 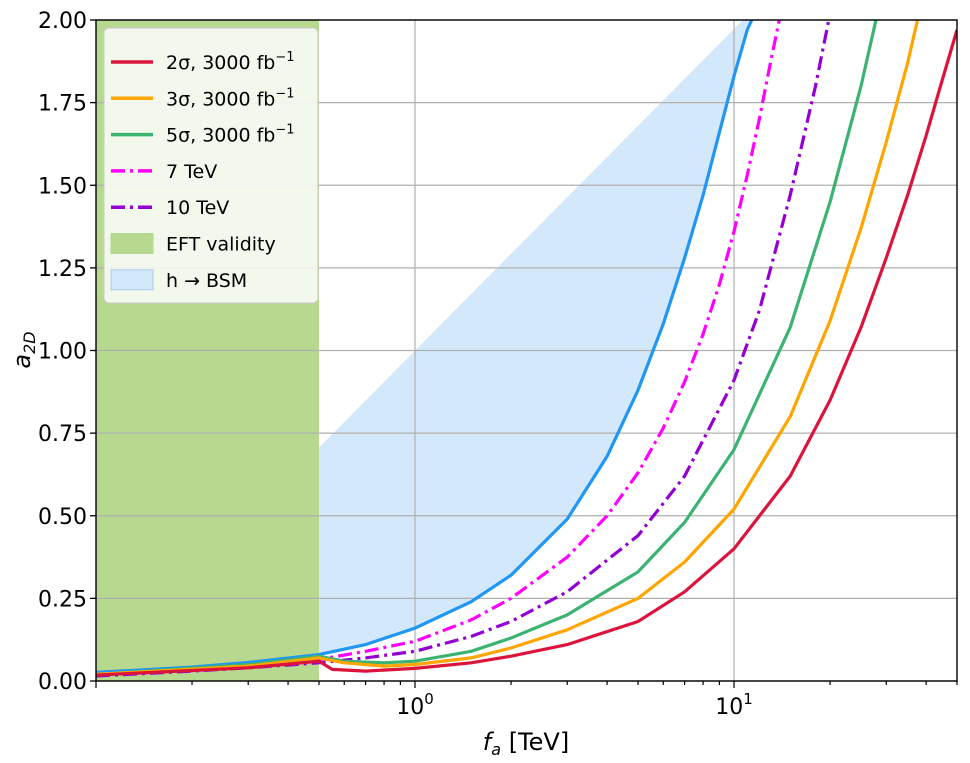 What do you see at coordinates (734, 705) in the screenshot?
I see `x-tick-label: 10¹` at bounding box center [734, 705].